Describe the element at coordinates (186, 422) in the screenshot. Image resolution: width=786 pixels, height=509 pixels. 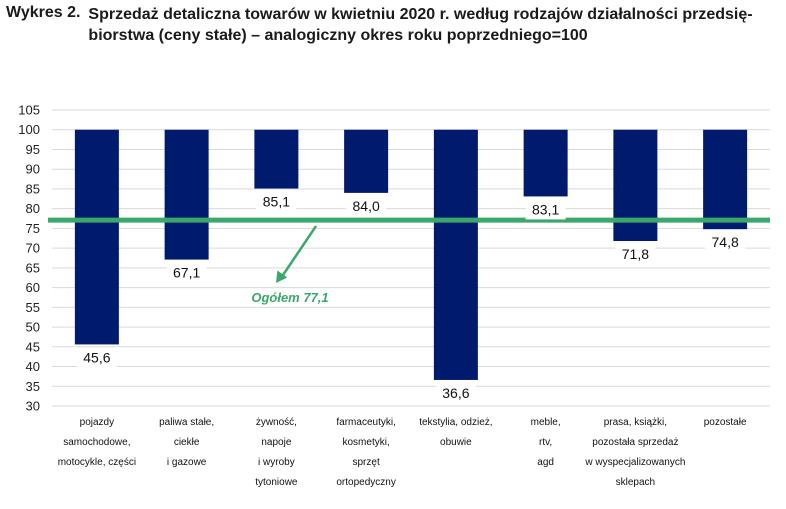
I see `category-label: paliwa stałe,` at that location.